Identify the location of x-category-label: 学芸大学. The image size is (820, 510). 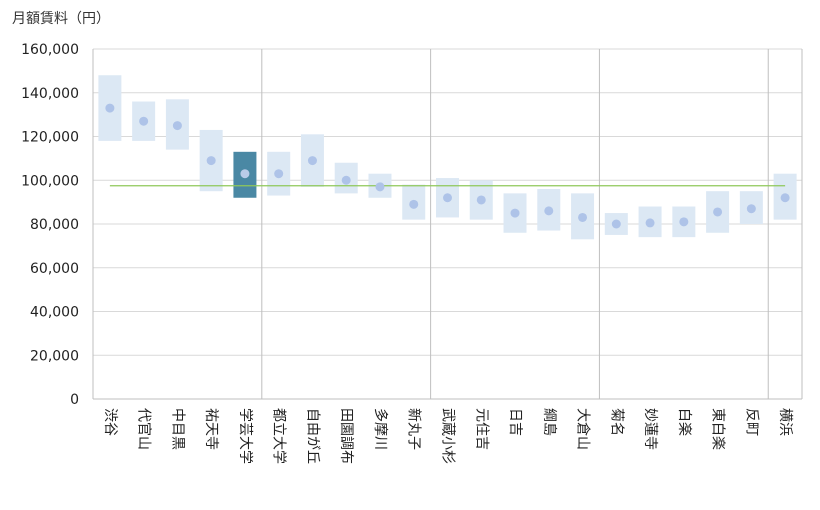
(245, 436).